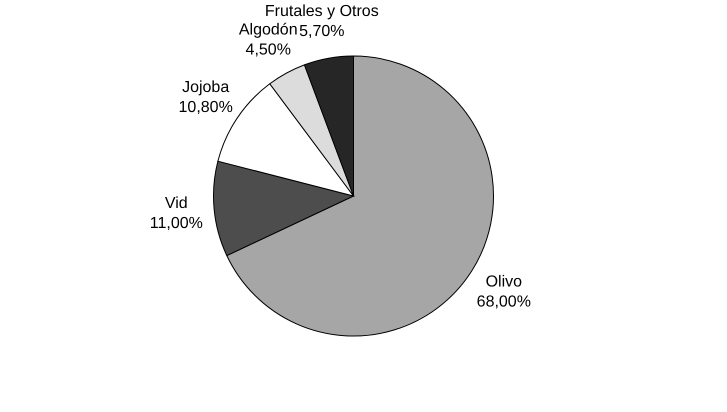 Image resolution: width=727 pixels, height=412 pixels. I want to click on slice-label: Jojoba, so click(206, 87).